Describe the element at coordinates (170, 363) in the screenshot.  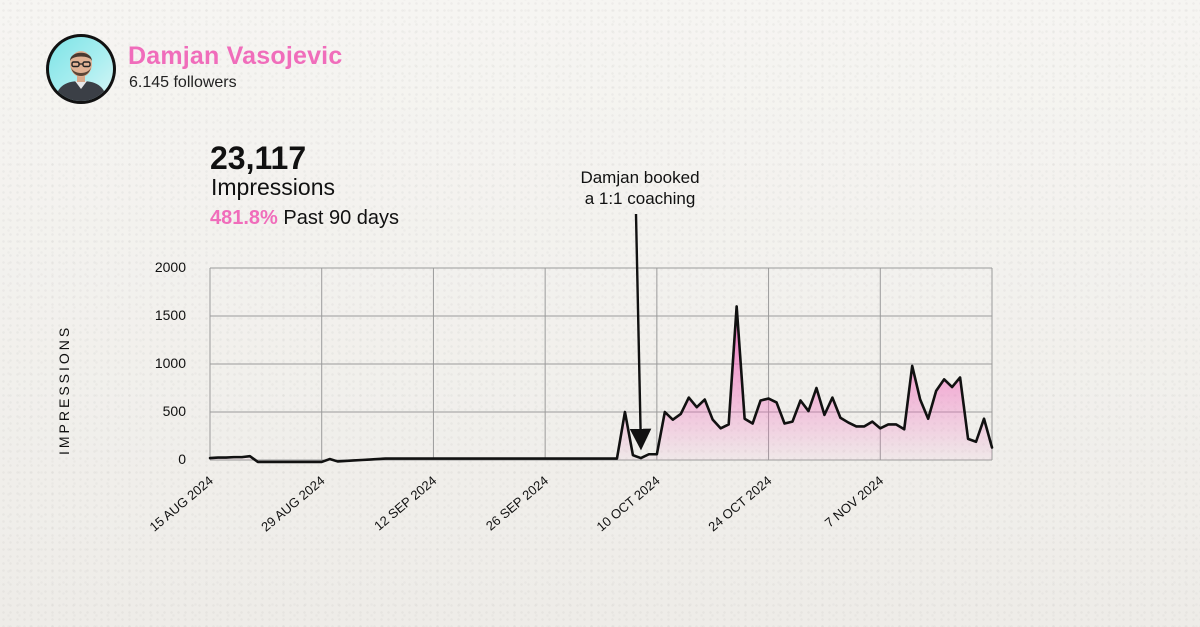
I see `y-tick-label: 1000` at that location.